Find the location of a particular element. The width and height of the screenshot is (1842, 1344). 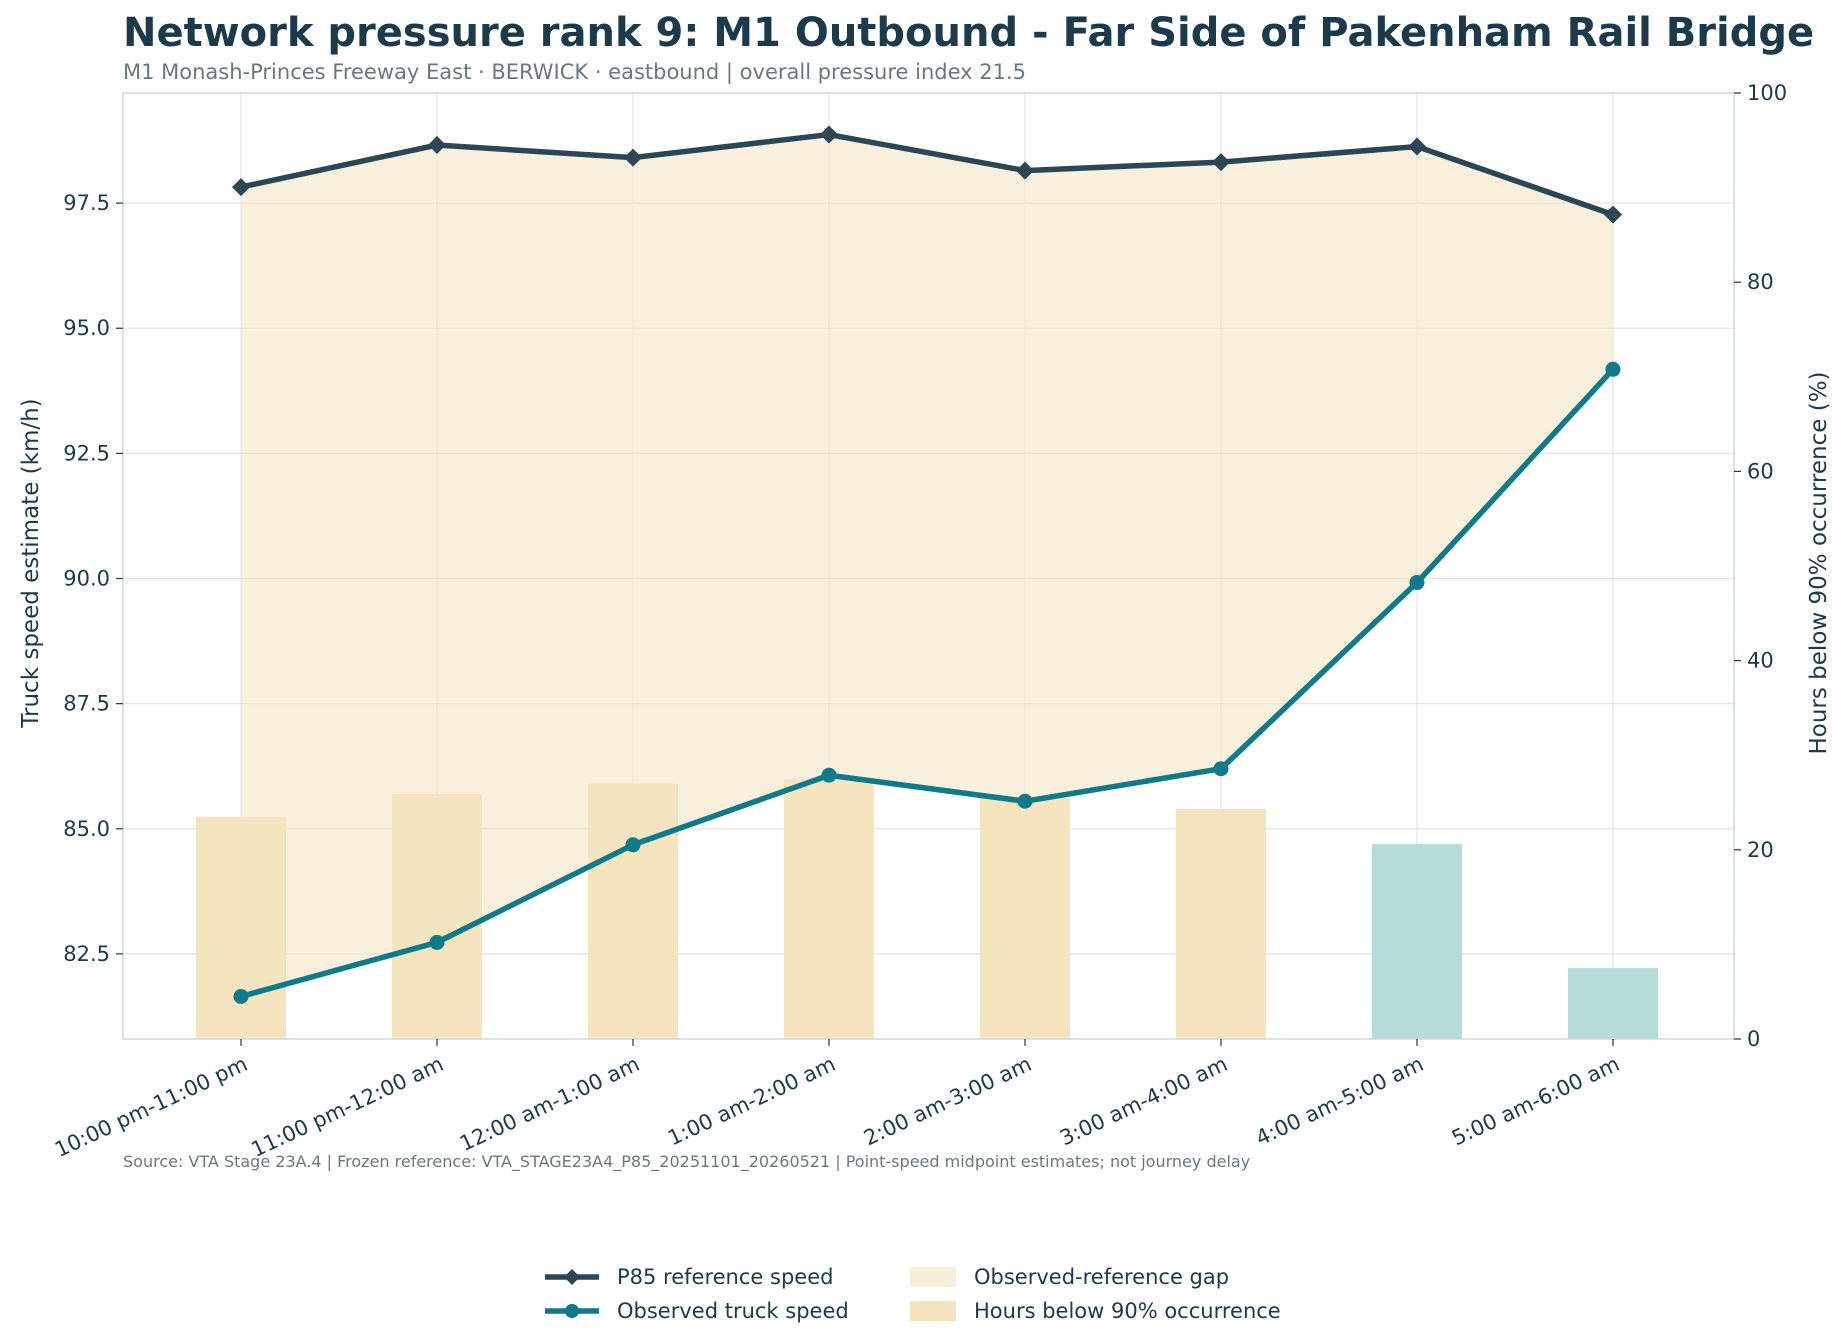

x-tick-label: 4:00 am-5:00 am is located at coordinates (1339, 1101).